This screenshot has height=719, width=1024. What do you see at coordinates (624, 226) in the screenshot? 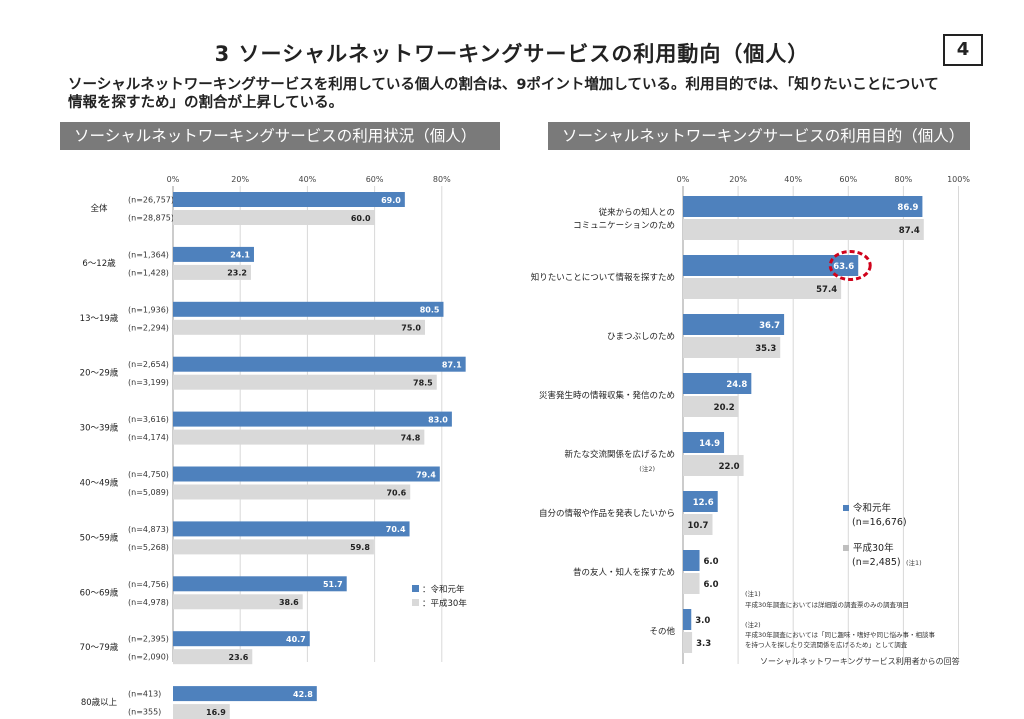
I see `purpose-category-label: コミュニケーションのため` at bounding box center [624, 226].